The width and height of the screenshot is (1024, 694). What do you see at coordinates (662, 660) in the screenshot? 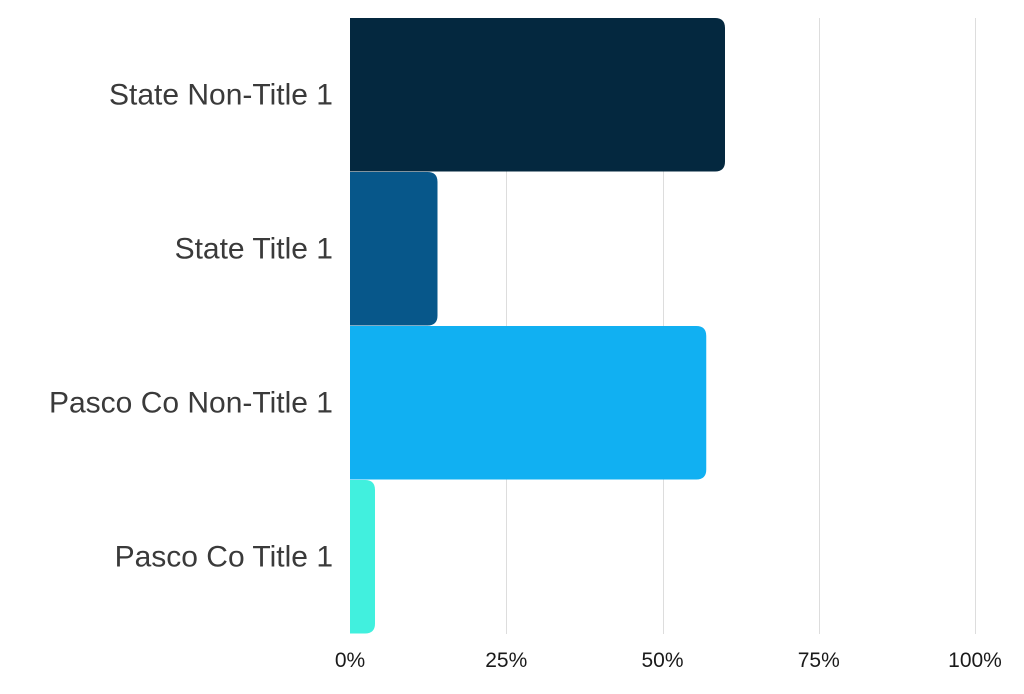
I see `x-tick-label-50: 50%` at bounding box center [662, 660].